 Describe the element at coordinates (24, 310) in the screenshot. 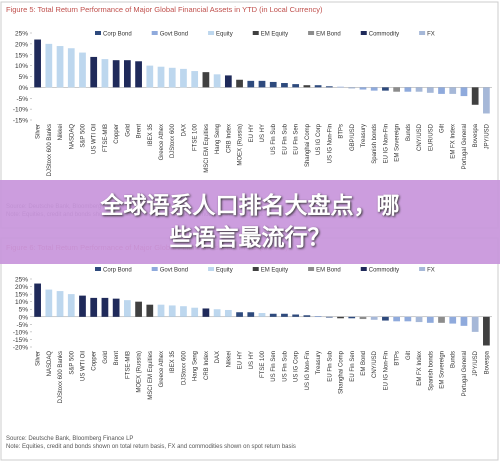

I see `y-tick-label: 5%` at that location.